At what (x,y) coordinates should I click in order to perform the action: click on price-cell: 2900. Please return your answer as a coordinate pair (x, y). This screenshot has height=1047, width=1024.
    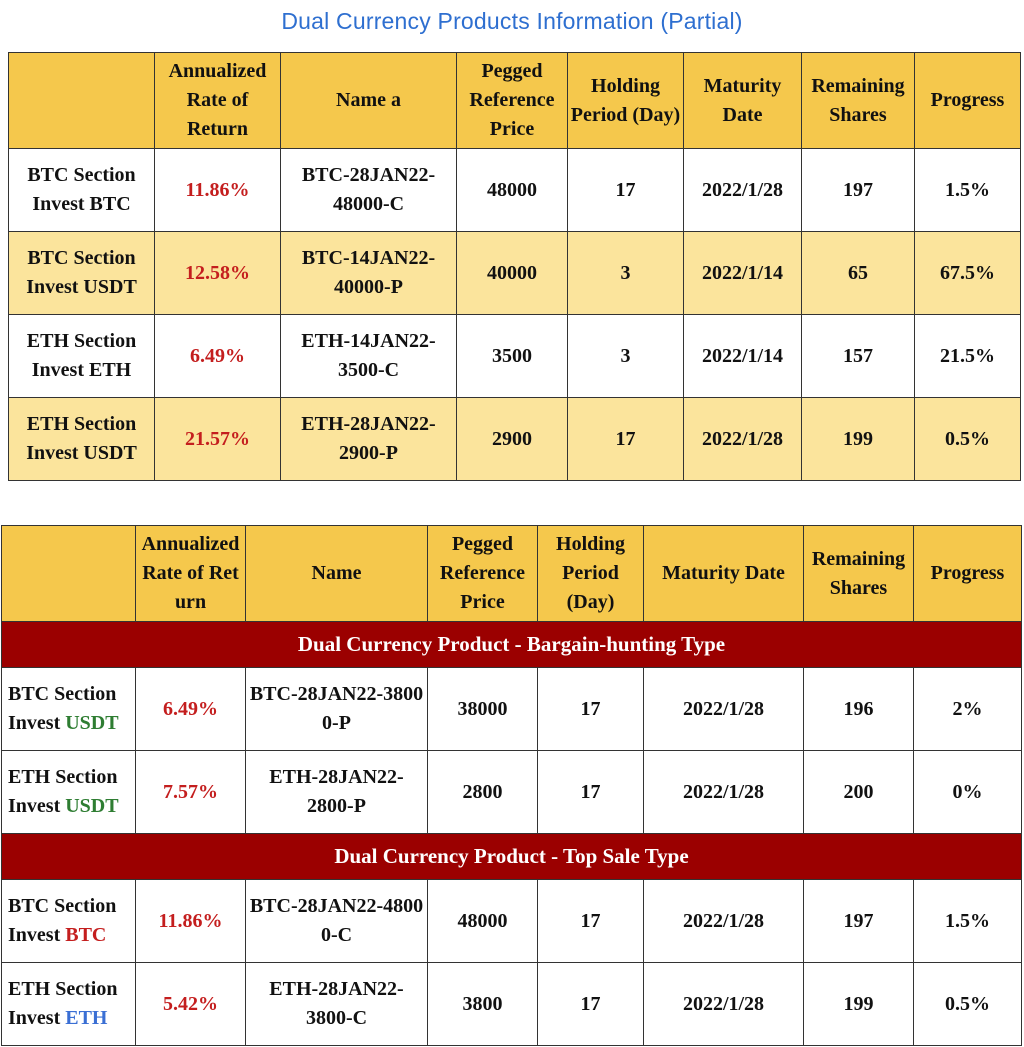
    Looking at the image, I should click on (512, 439).